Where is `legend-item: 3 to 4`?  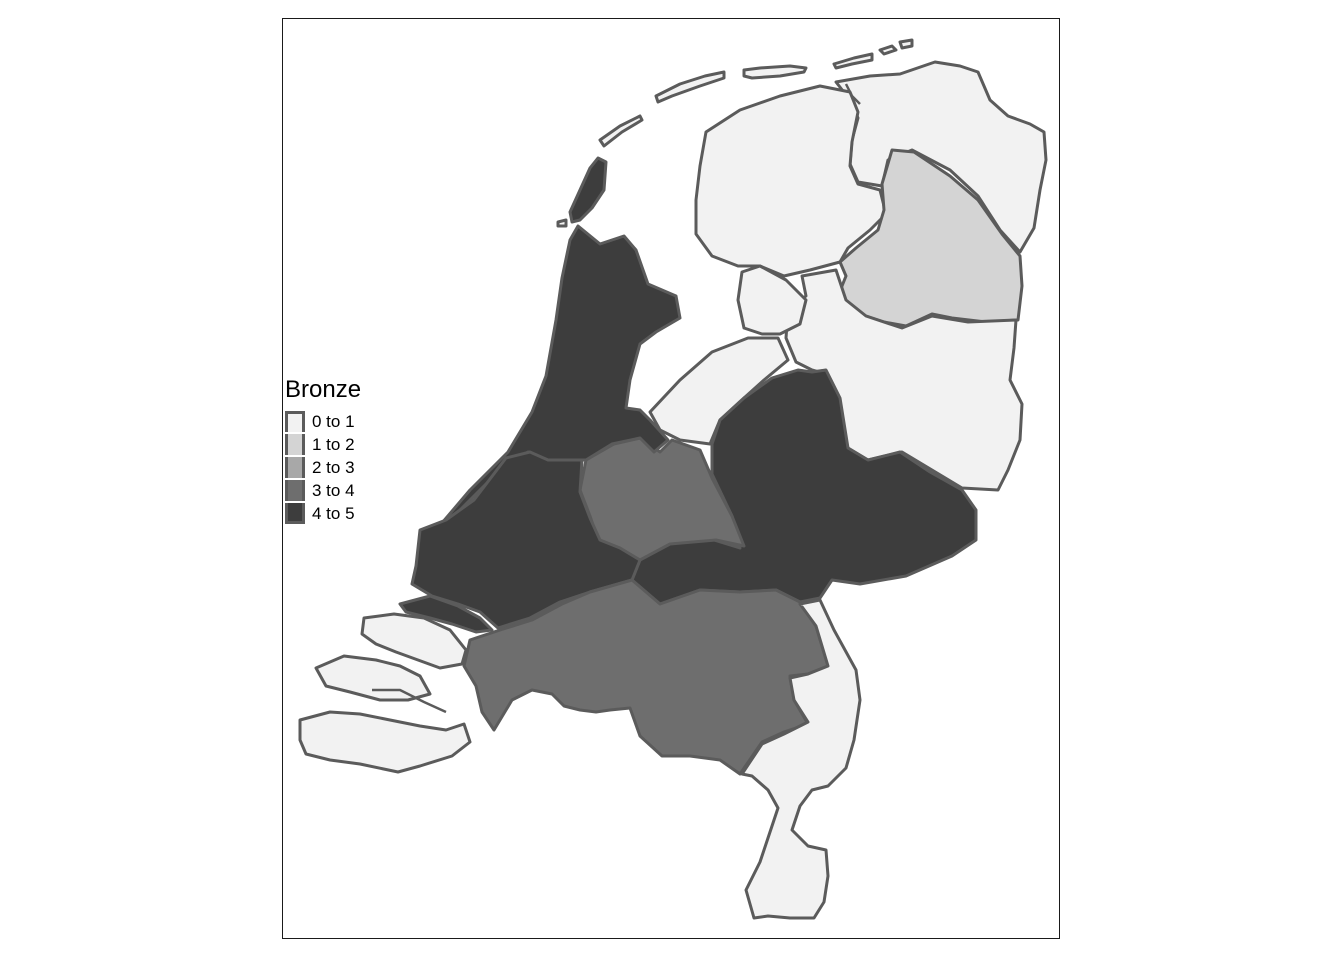
legend-item: 3 to 4 is located at coordinates (323, 490).